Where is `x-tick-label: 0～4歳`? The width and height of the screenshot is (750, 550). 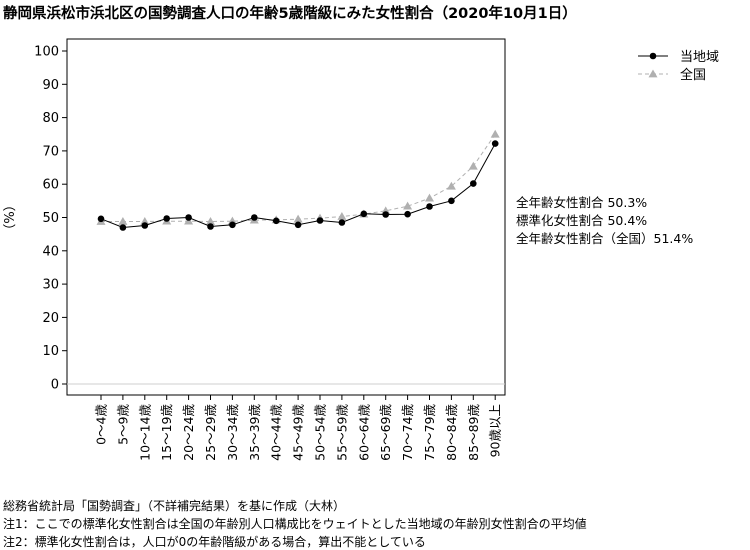 x-tick-label: 0～4歳 is located at coordinates (101, 424).